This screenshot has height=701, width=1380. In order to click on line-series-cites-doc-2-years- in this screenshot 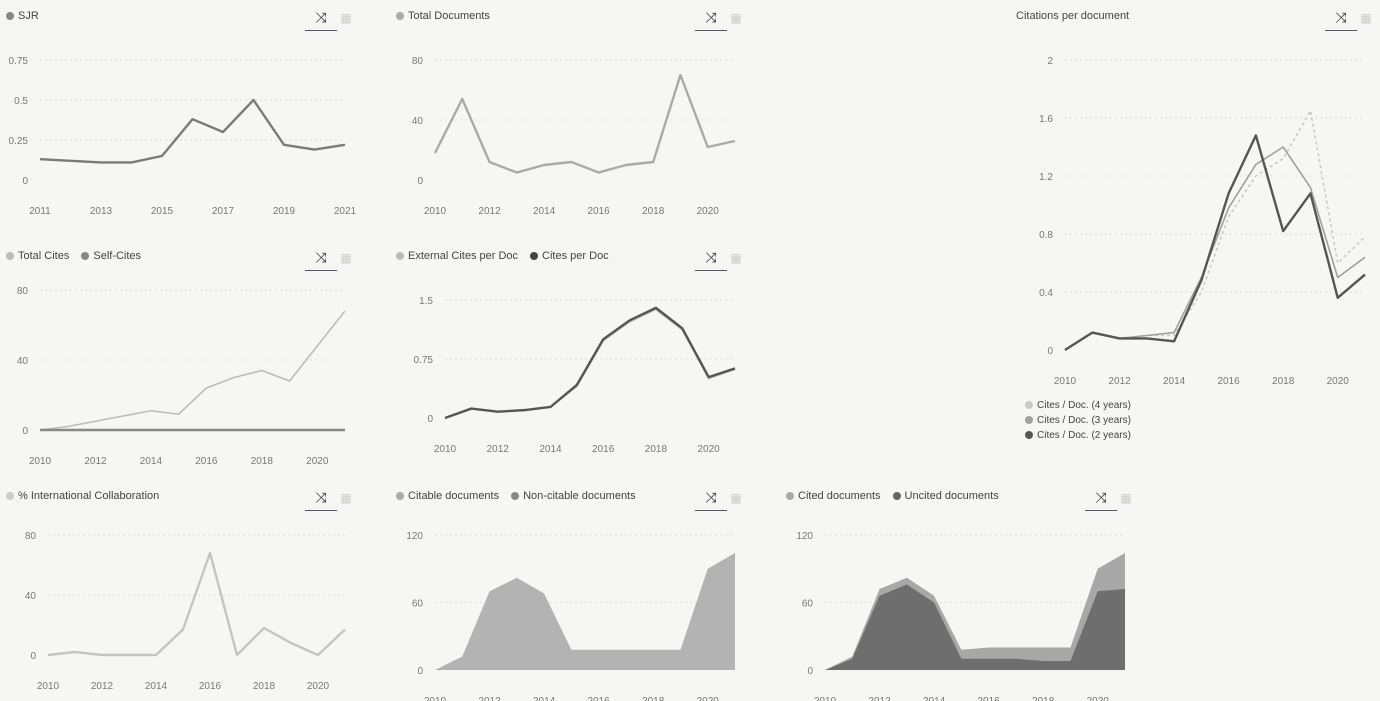, I will do `click(1215, 243)`.